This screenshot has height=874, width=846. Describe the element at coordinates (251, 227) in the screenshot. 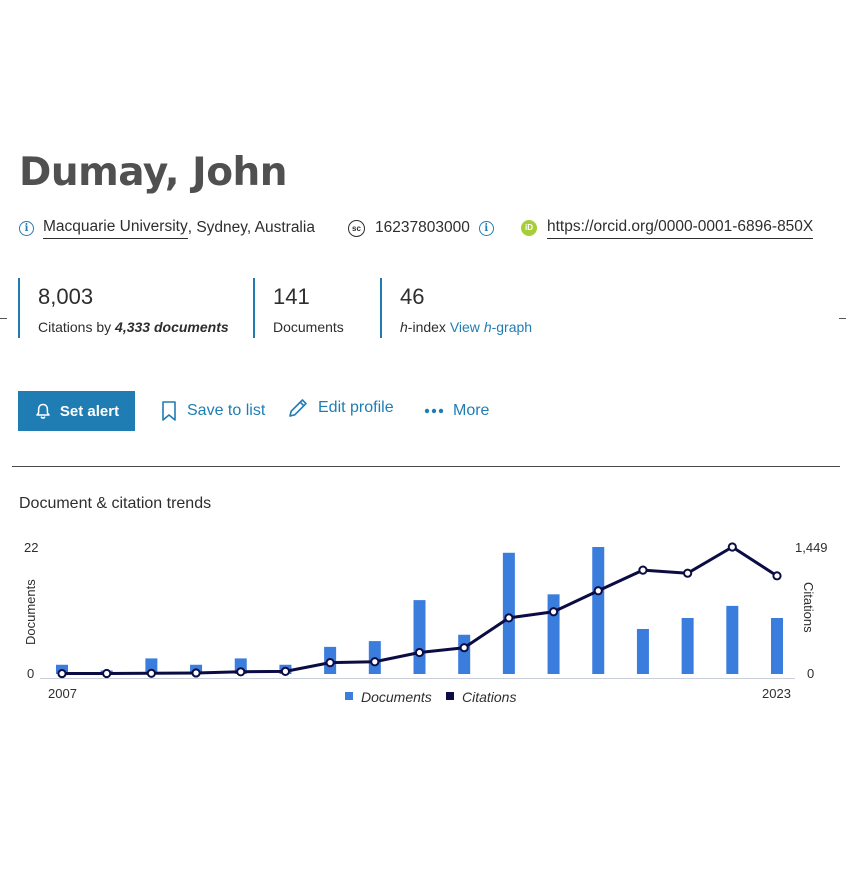

I see `affiliation-location: , Sydney, Australia` at that location.